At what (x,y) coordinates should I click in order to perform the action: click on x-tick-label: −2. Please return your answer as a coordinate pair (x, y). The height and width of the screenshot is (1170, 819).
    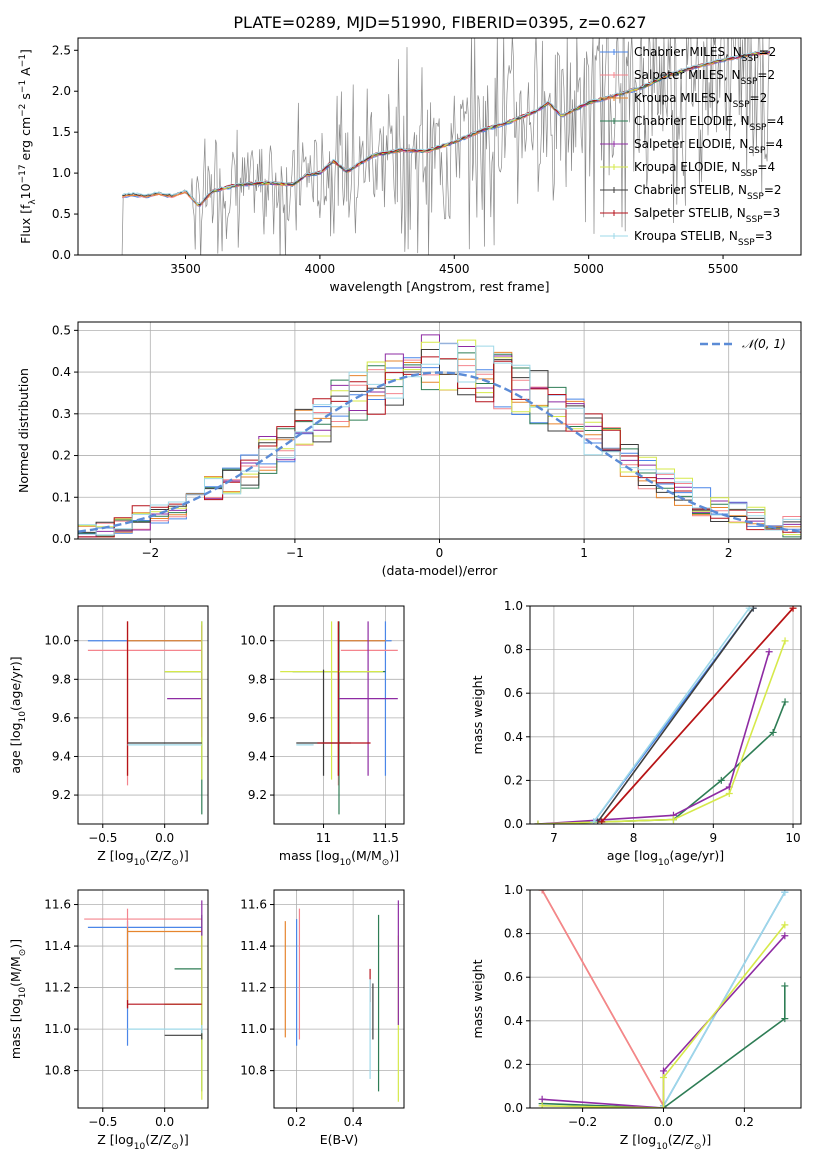
    Looking at the image, I should click on (150, 553).